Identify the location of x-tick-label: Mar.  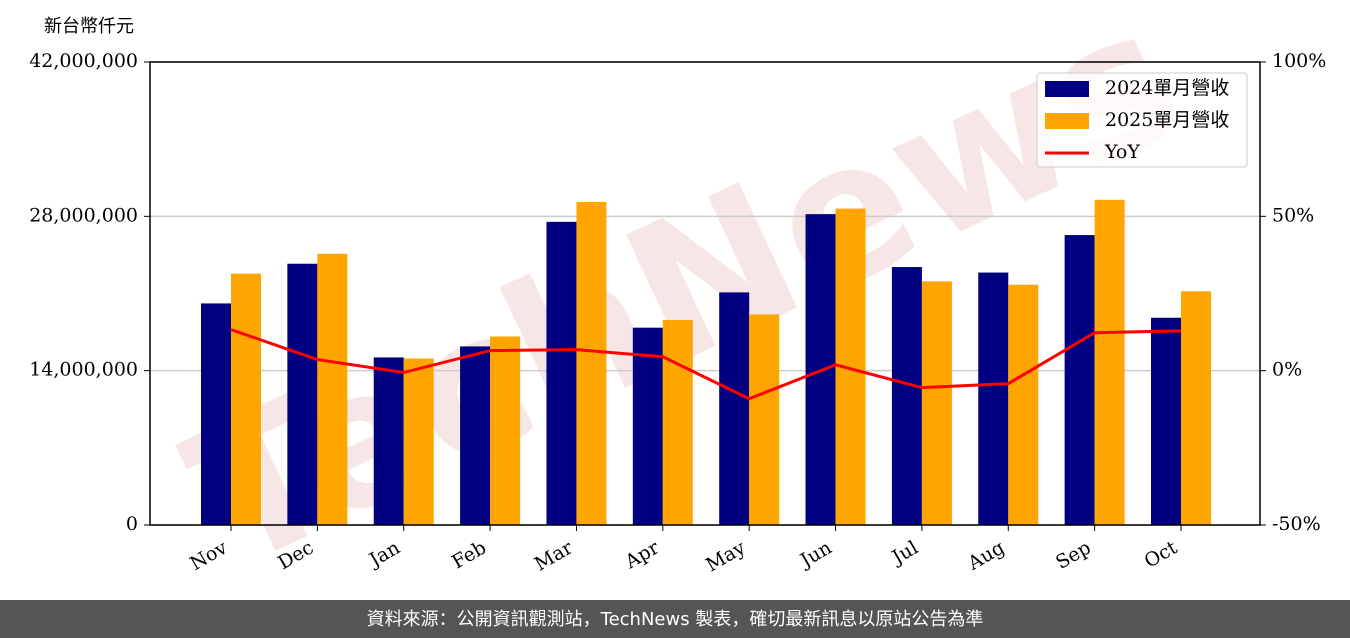
(554, 555).